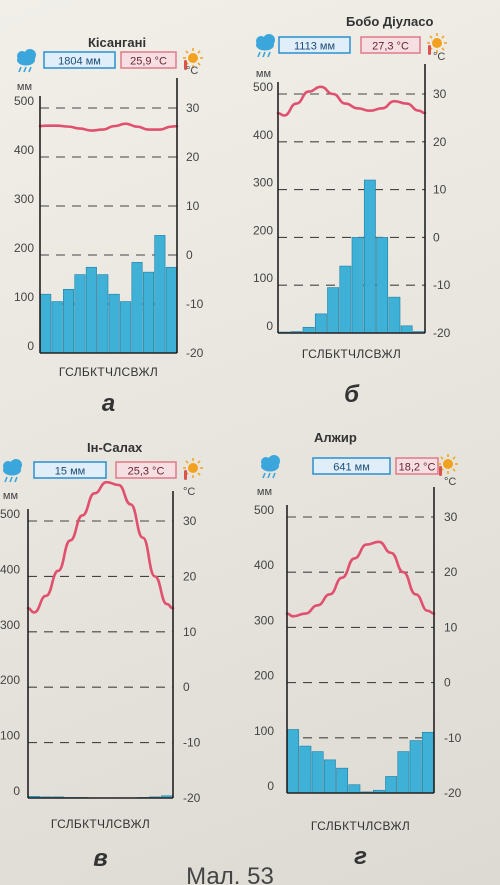 The width and height of the screenshot is (500, 885). I want to click on mean-temp-value: 25,9 °С, so click(148, 62).